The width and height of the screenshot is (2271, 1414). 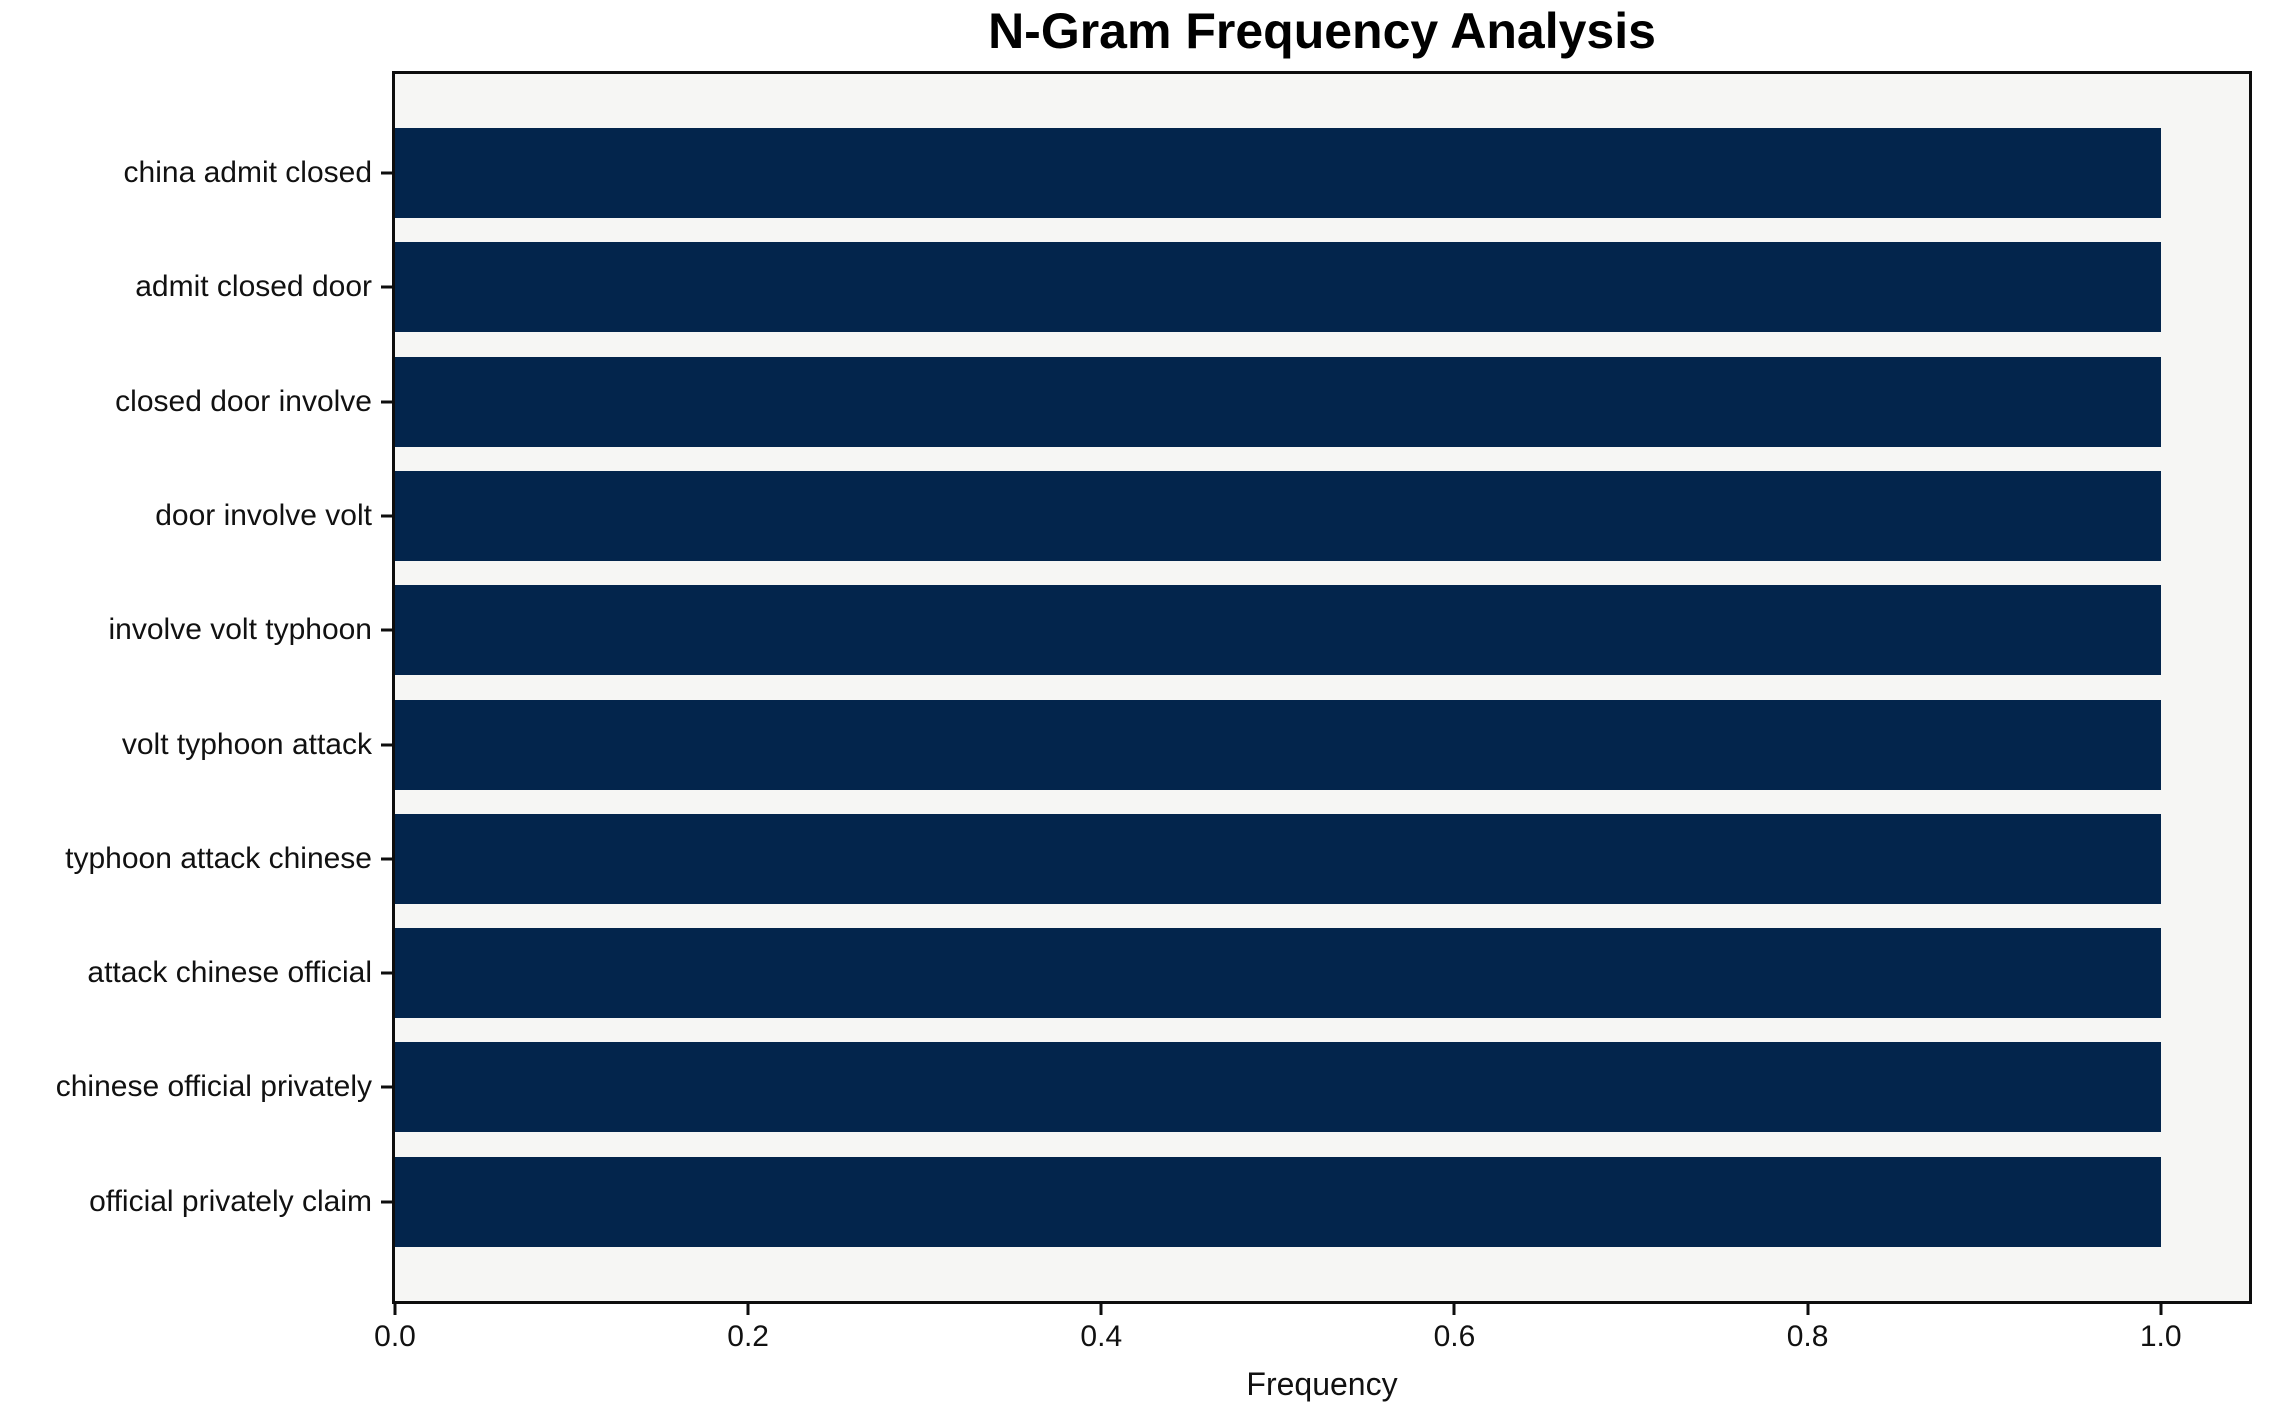 What do you see at coordinates (243, 401) in the screenshot?
I see `y-tick-label: closed door involve` at bounding box center [243, 401].